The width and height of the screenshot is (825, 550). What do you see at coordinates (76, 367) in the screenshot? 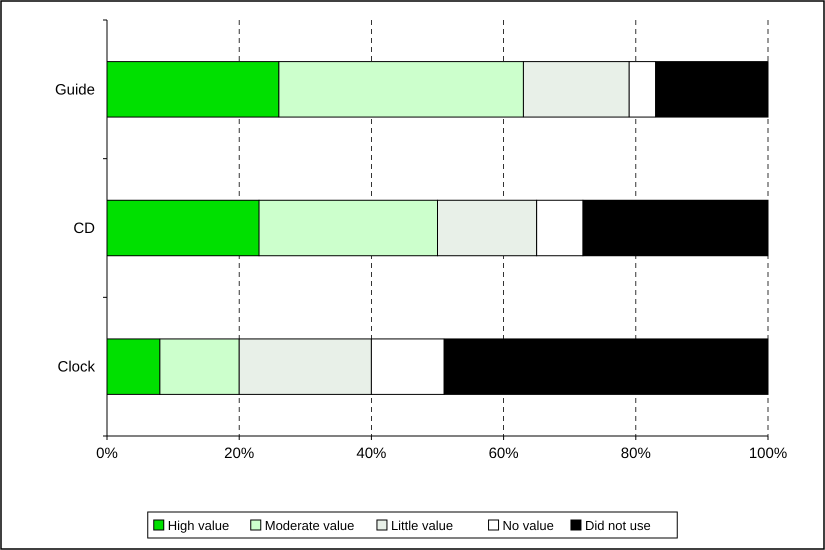
I see `y-tick-label: Clock` at bounding box center [76, 367].